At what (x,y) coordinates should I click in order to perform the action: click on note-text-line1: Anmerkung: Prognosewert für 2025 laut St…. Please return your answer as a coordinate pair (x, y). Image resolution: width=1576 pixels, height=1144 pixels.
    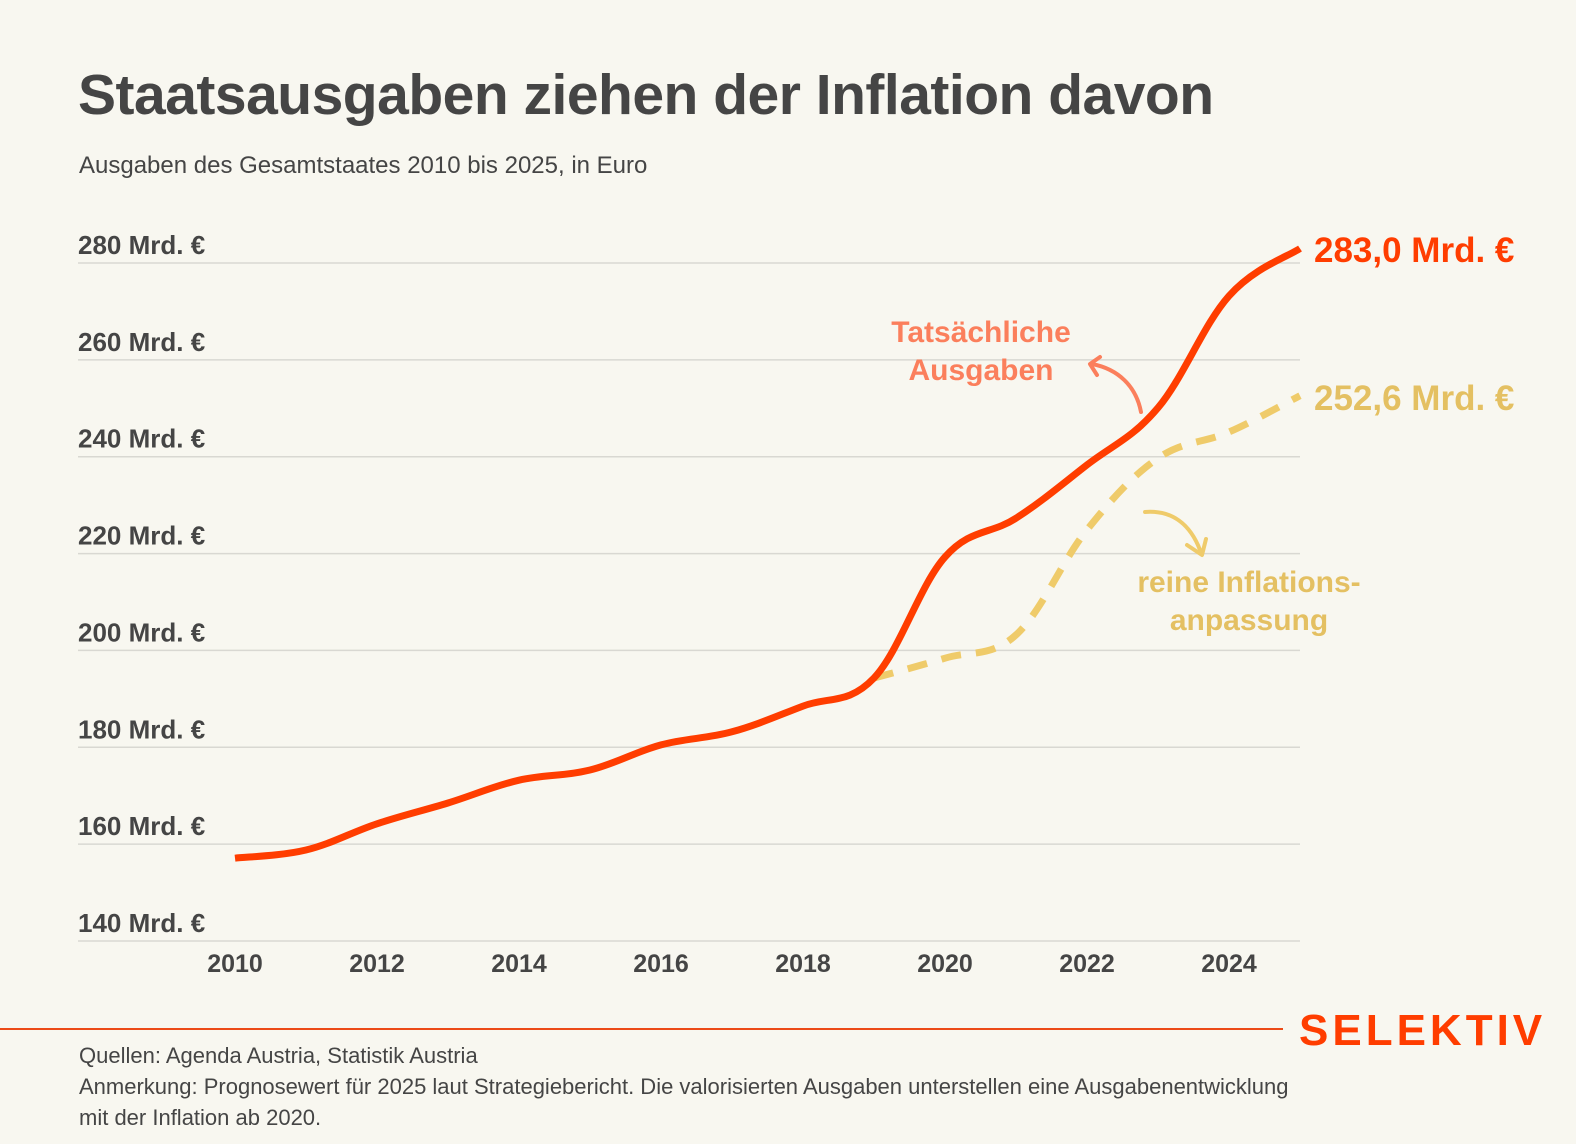
    Looking at the image, I should click on (684, 1086).